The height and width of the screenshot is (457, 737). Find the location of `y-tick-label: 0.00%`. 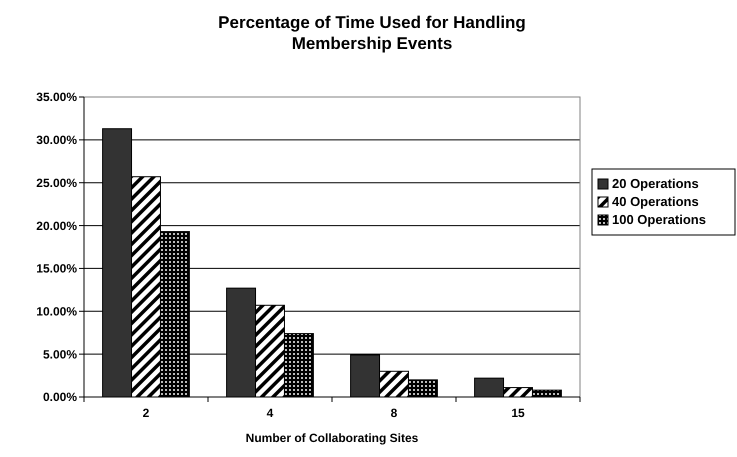

y-tick-label: 0.00% is located at coordinates (60, 397).